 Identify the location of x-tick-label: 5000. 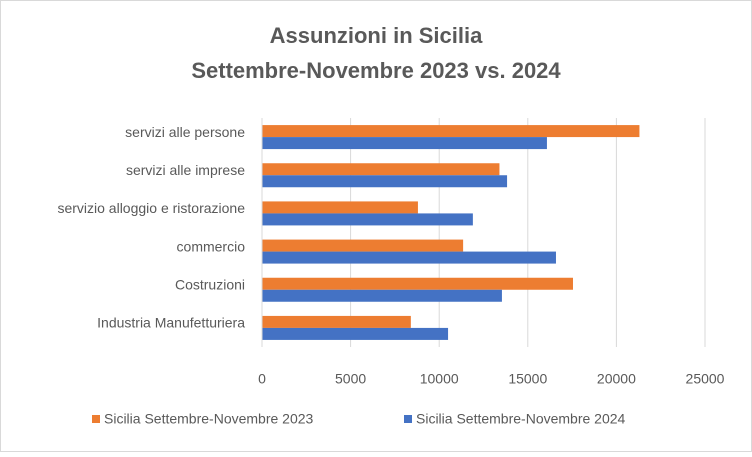
(350, 379).